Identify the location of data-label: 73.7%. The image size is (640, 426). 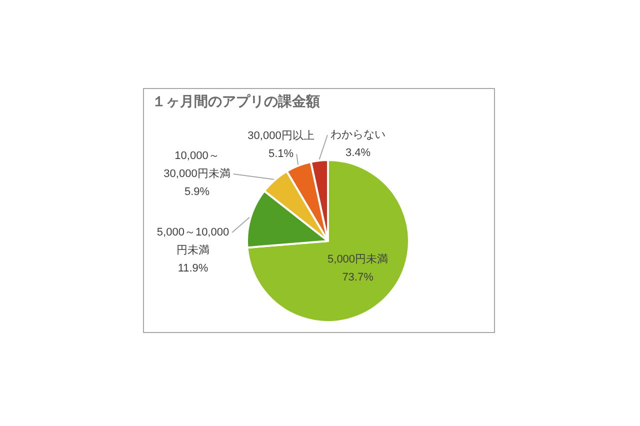
(358, 277).